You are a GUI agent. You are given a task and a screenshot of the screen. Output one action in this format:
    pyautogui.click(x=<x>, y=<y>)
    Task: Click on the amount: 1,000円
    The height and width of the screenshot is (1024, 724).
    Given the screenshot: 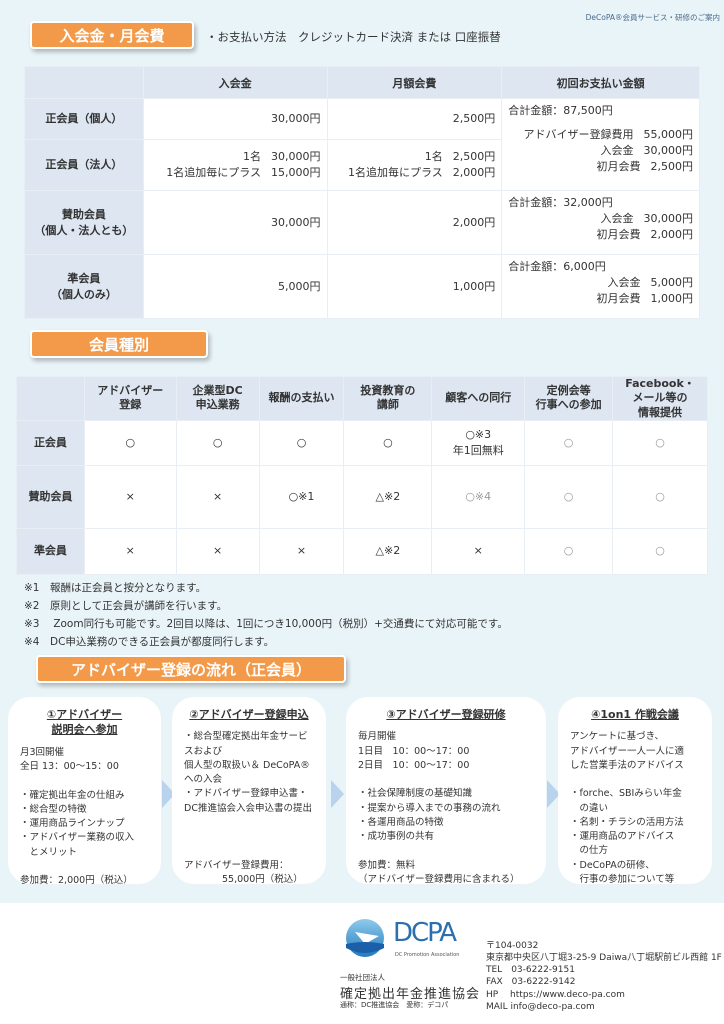 What is the action you would take?
    pyautogui.click(x=672, y=298)
    